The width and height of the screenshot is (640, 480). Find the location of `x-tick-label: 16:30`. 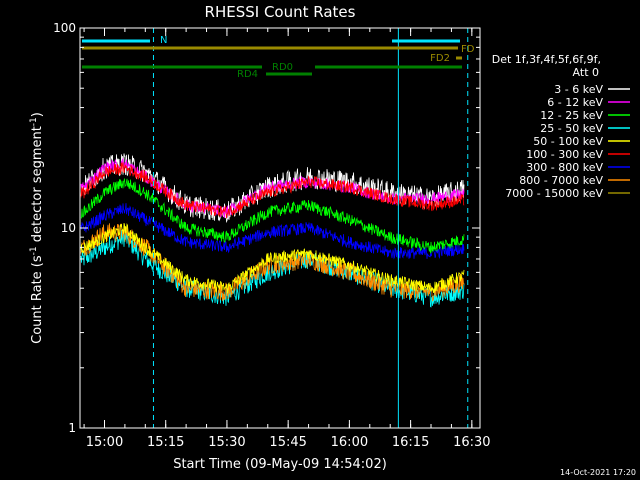

x-tick-label: 16:30 is located at coordinates (471, 442).